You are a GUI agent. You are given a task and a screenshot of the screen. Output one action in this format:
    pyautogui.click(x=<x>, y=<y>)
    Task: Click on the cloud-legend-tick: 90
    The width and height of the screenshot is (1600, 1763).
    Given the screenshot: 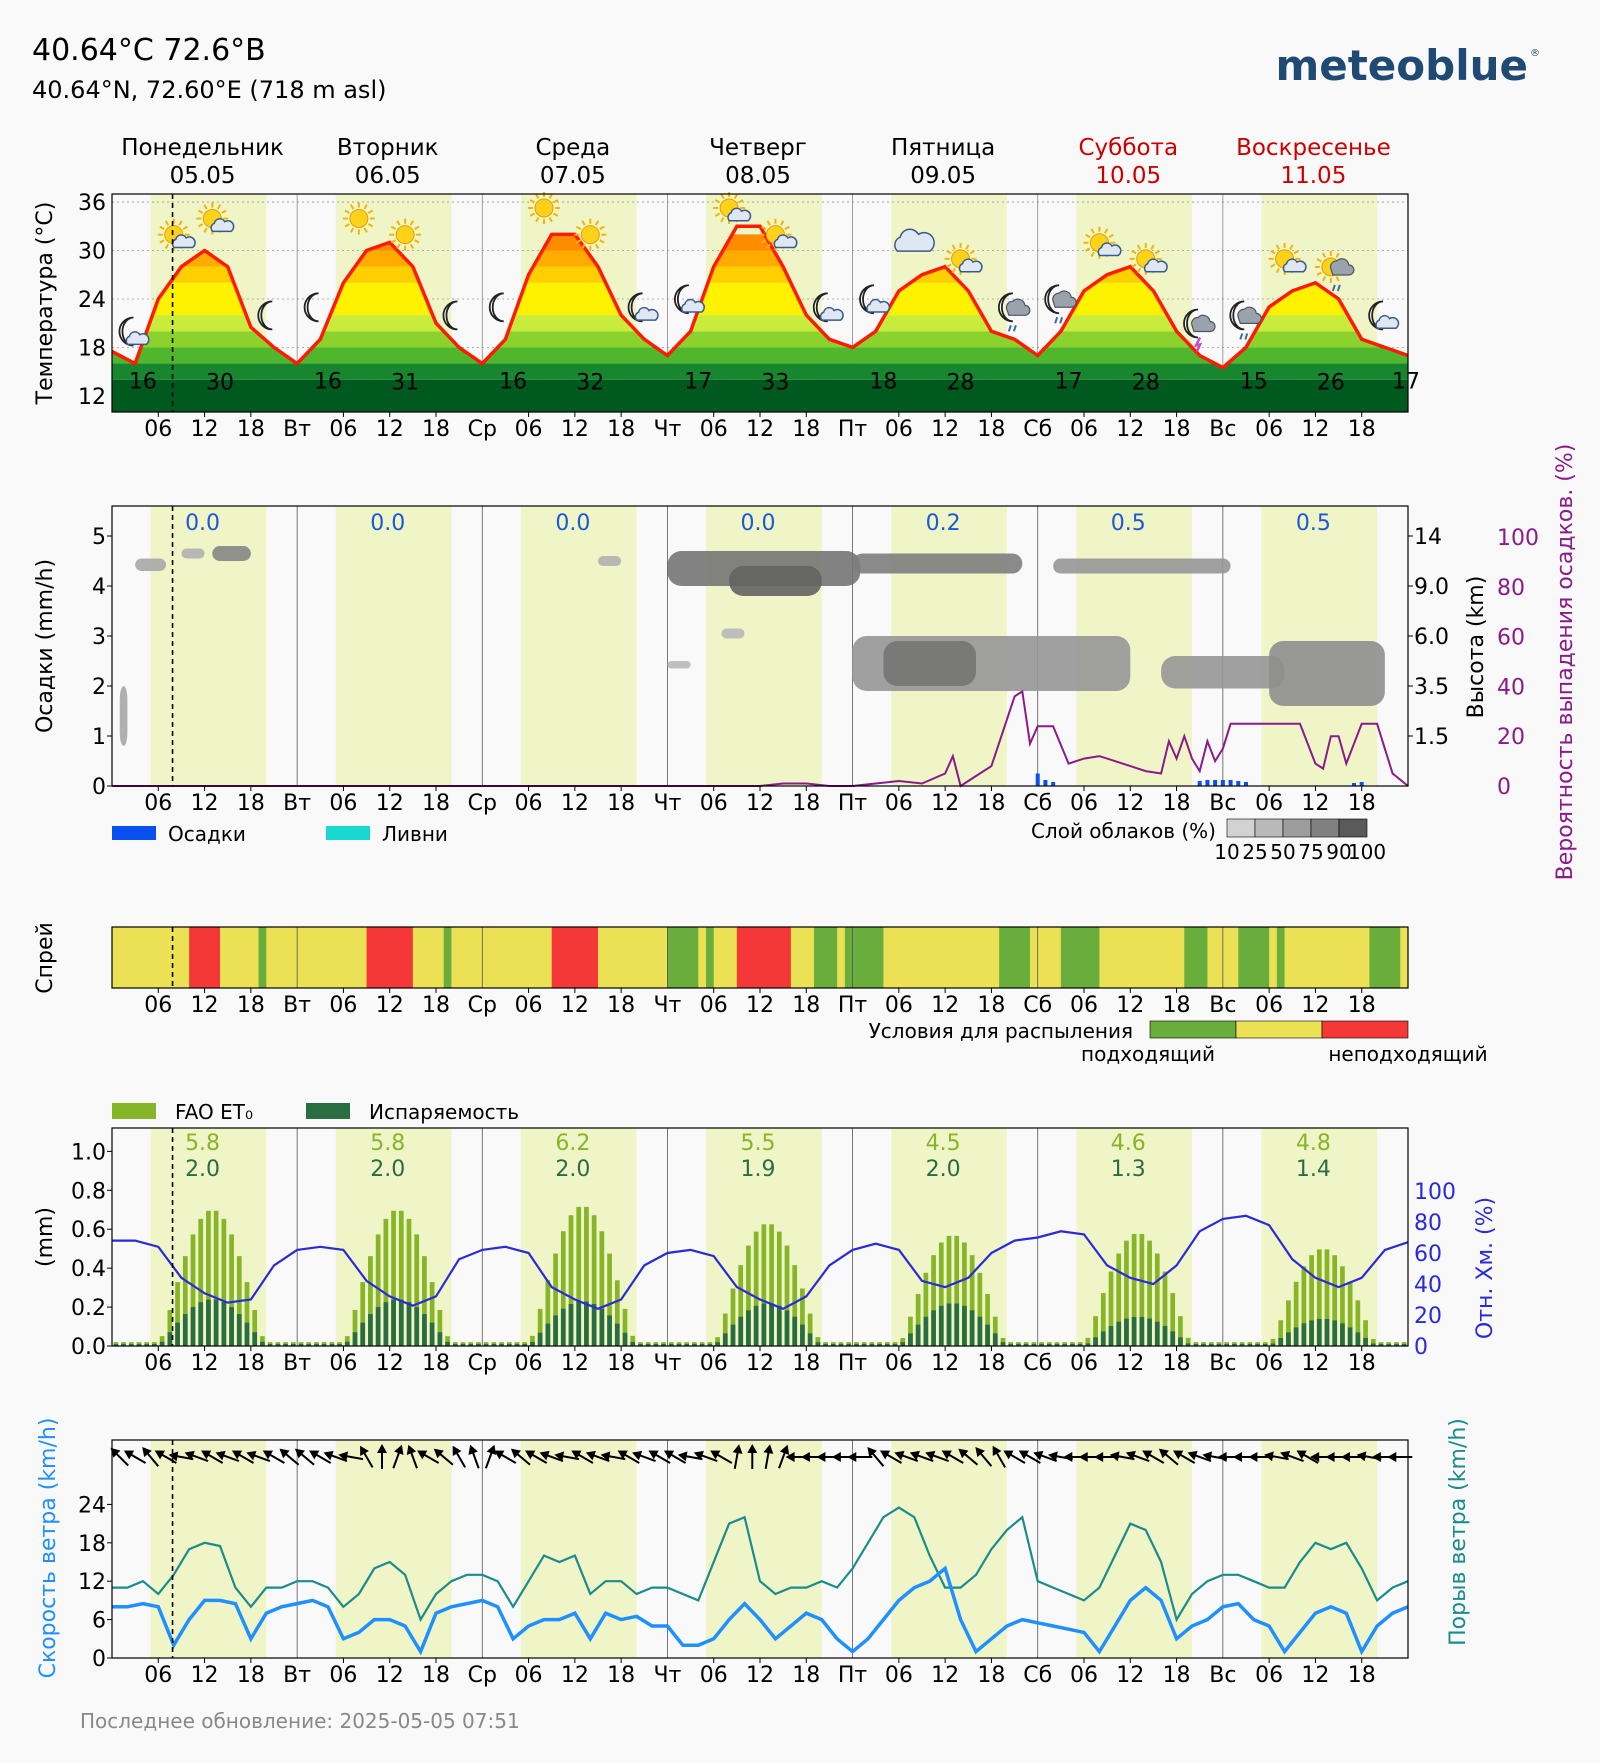 What is the action you would take?
    pyautogui.click(x=1338, y=852)
    